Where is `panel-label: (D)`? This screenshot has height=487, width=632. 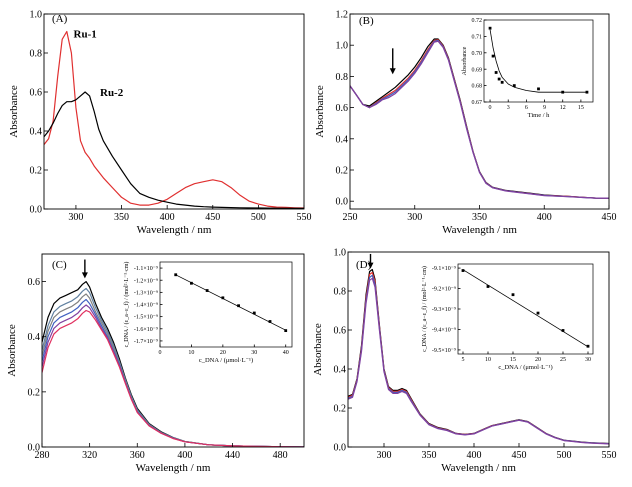
panel-label: (D) is located at coordinates (364, 265).